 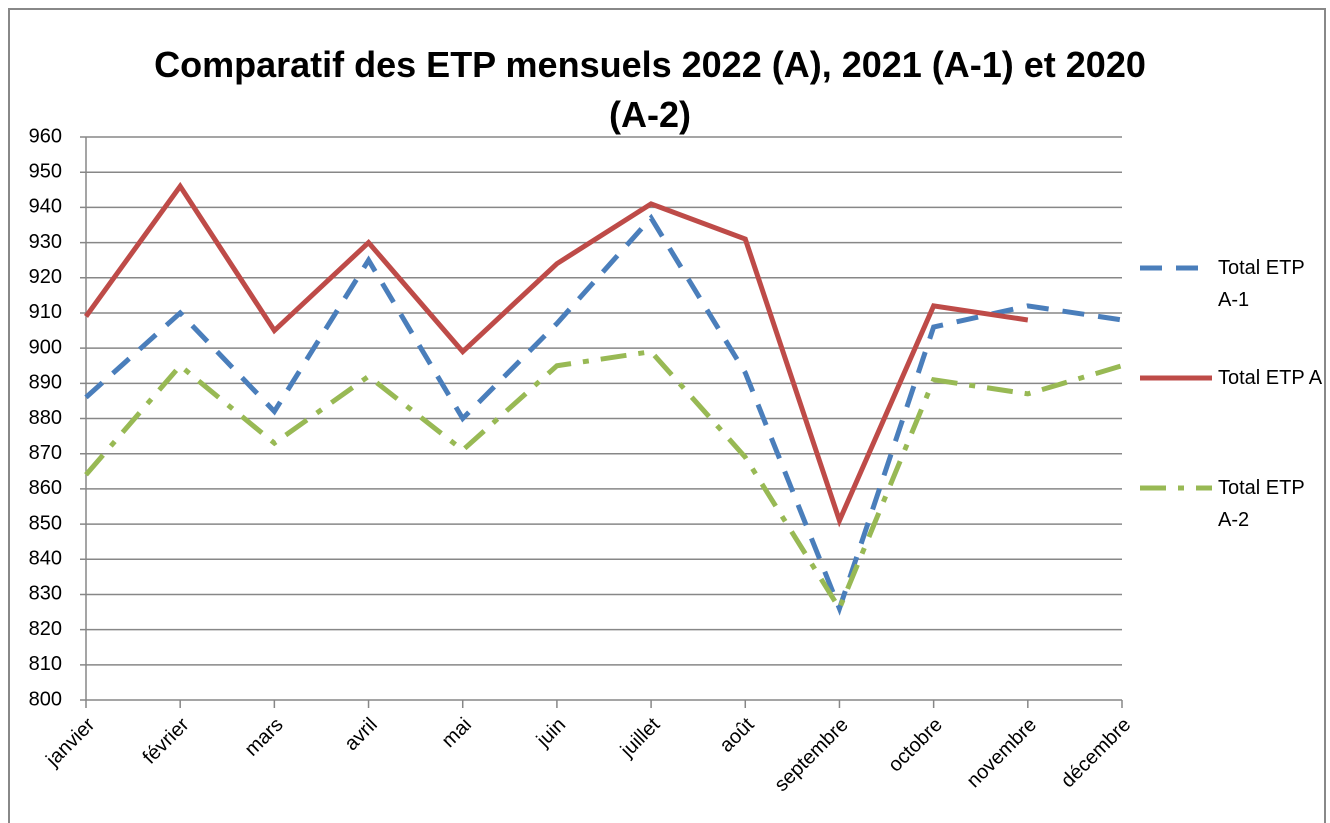 What do you see at coordinates (45, 699) in the screenshot?
I see `y-tick-label: 800` at bounding box center [45, 699].